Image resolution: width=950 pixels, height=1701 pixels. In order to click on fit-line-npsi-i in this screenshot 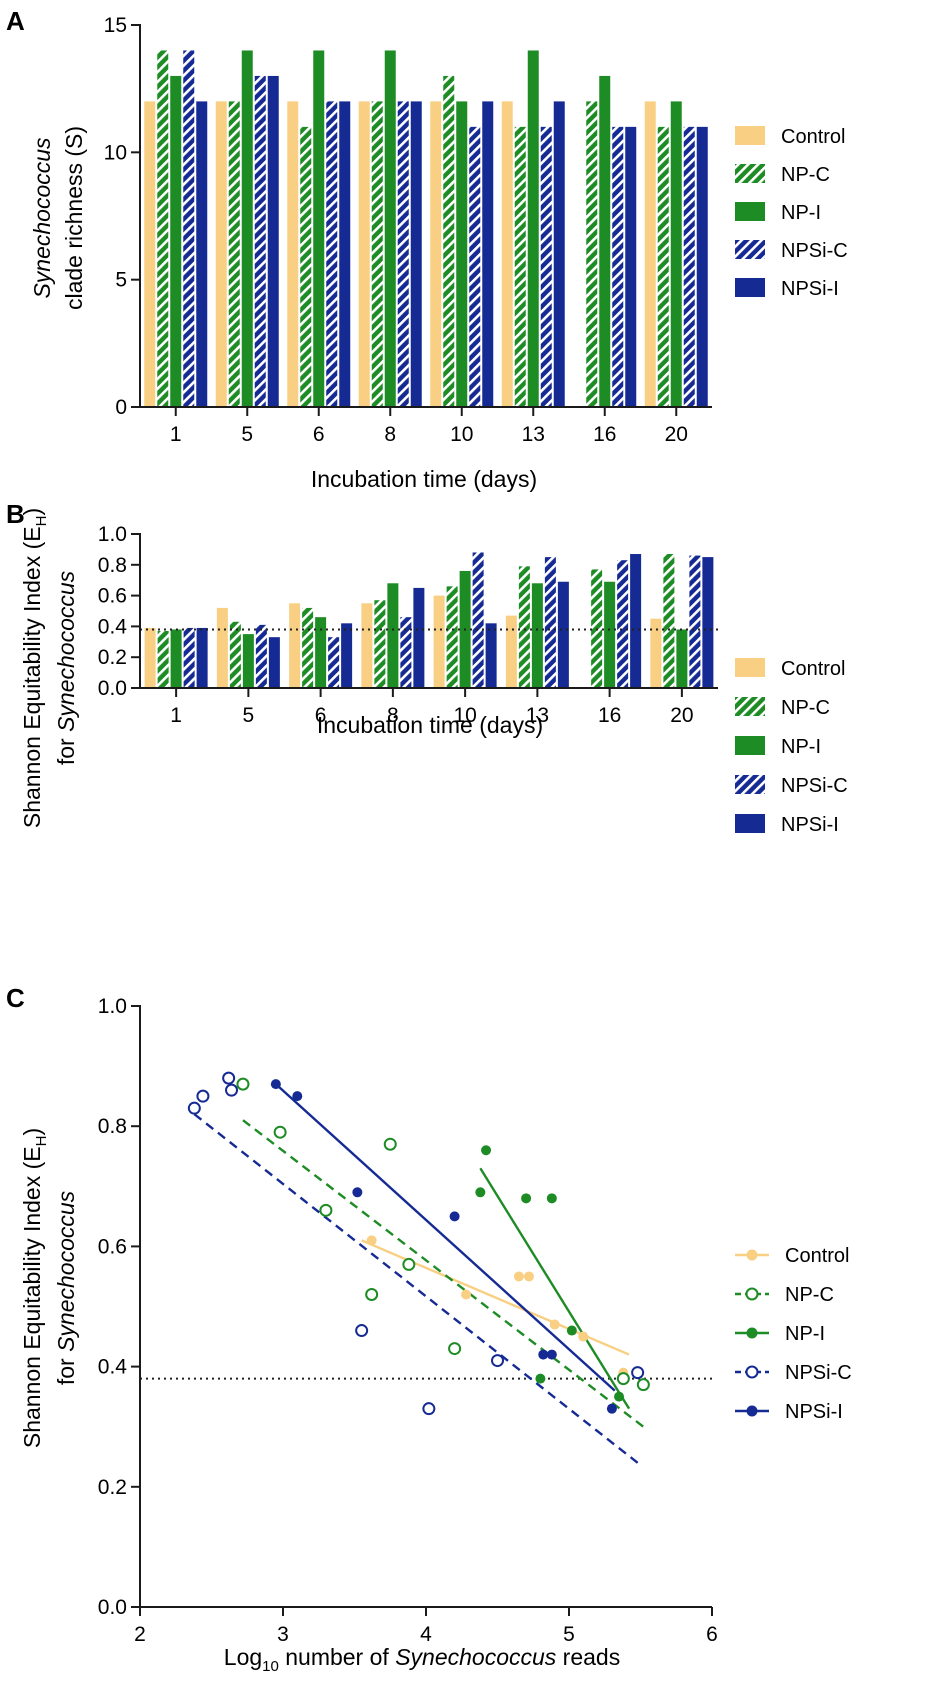, I will do `click(445, 1237)`.